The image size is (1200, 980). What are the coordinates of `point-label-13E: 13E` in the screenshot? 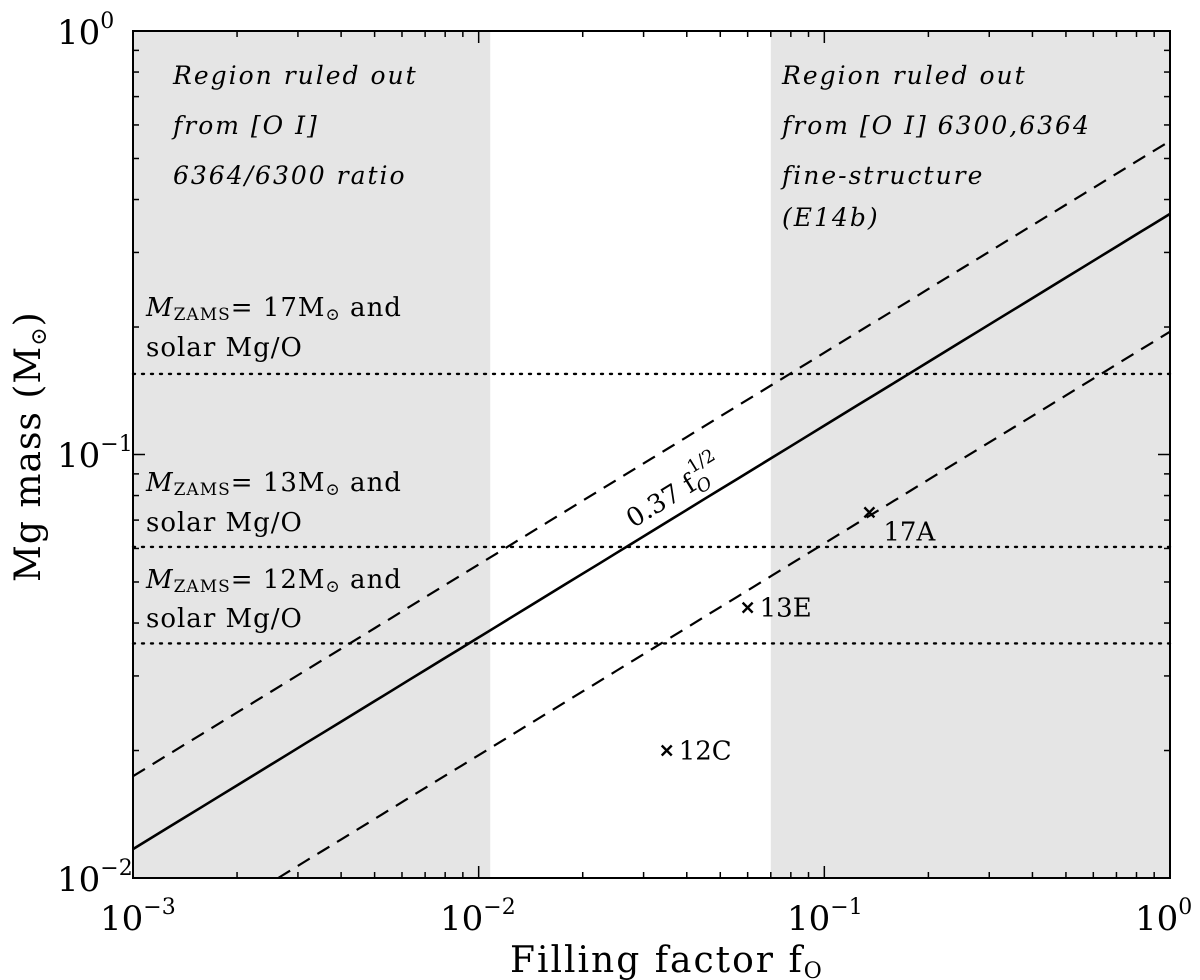 It's located at (786, 609).